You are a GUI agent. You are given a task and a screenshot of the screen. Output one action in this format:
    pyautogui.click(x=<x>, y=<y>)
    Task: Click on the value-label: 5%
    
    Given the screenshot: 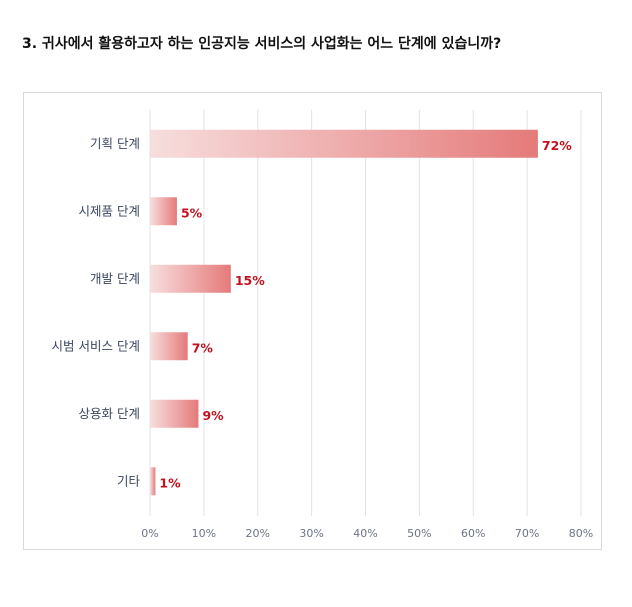 What is the action you would take?
    pyautogui.click(x=192, y=212)
    